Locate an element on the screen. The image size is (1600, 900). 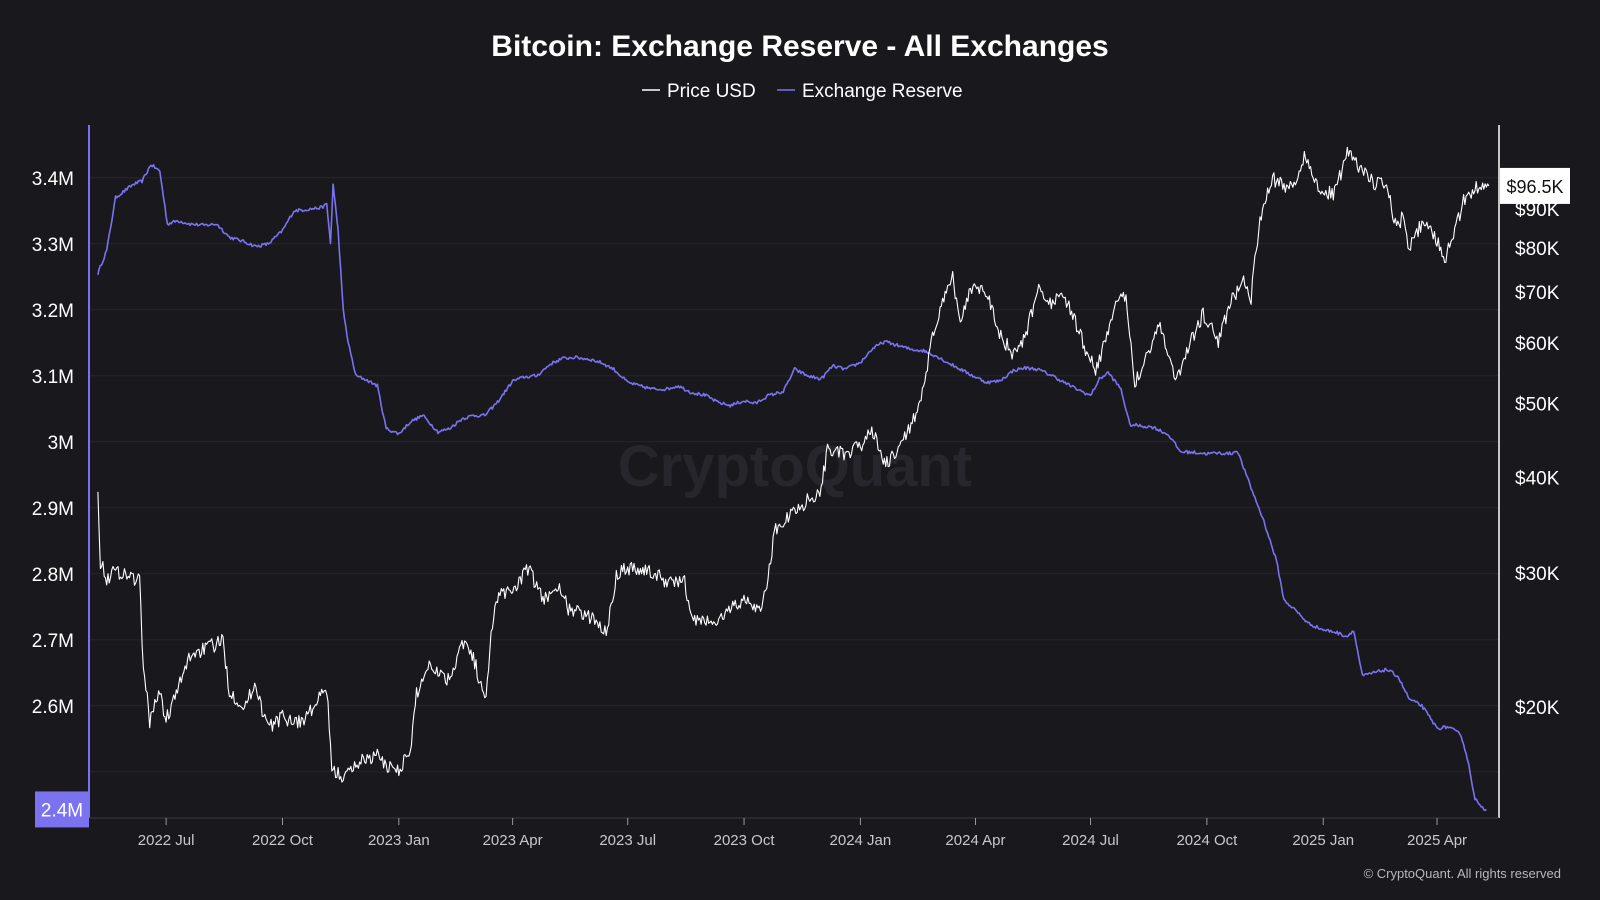
x-tick-label: 2023 Oct is located at coordinates (745, 840).